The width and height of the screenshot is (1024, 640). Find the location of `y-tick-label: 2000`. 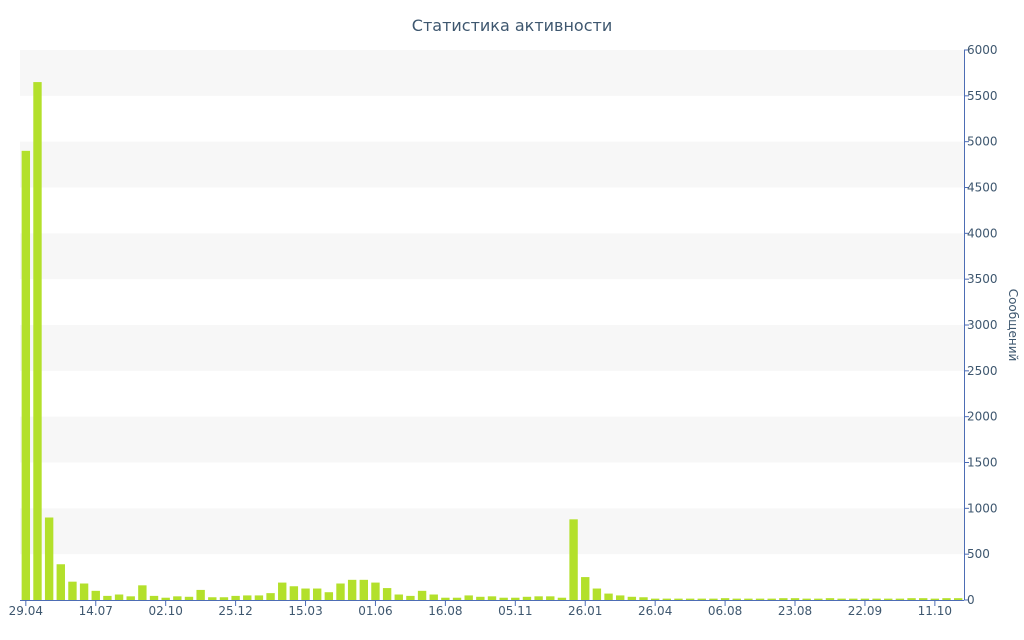

y-tick-label: 2000 is located at coordinates (982, 417).